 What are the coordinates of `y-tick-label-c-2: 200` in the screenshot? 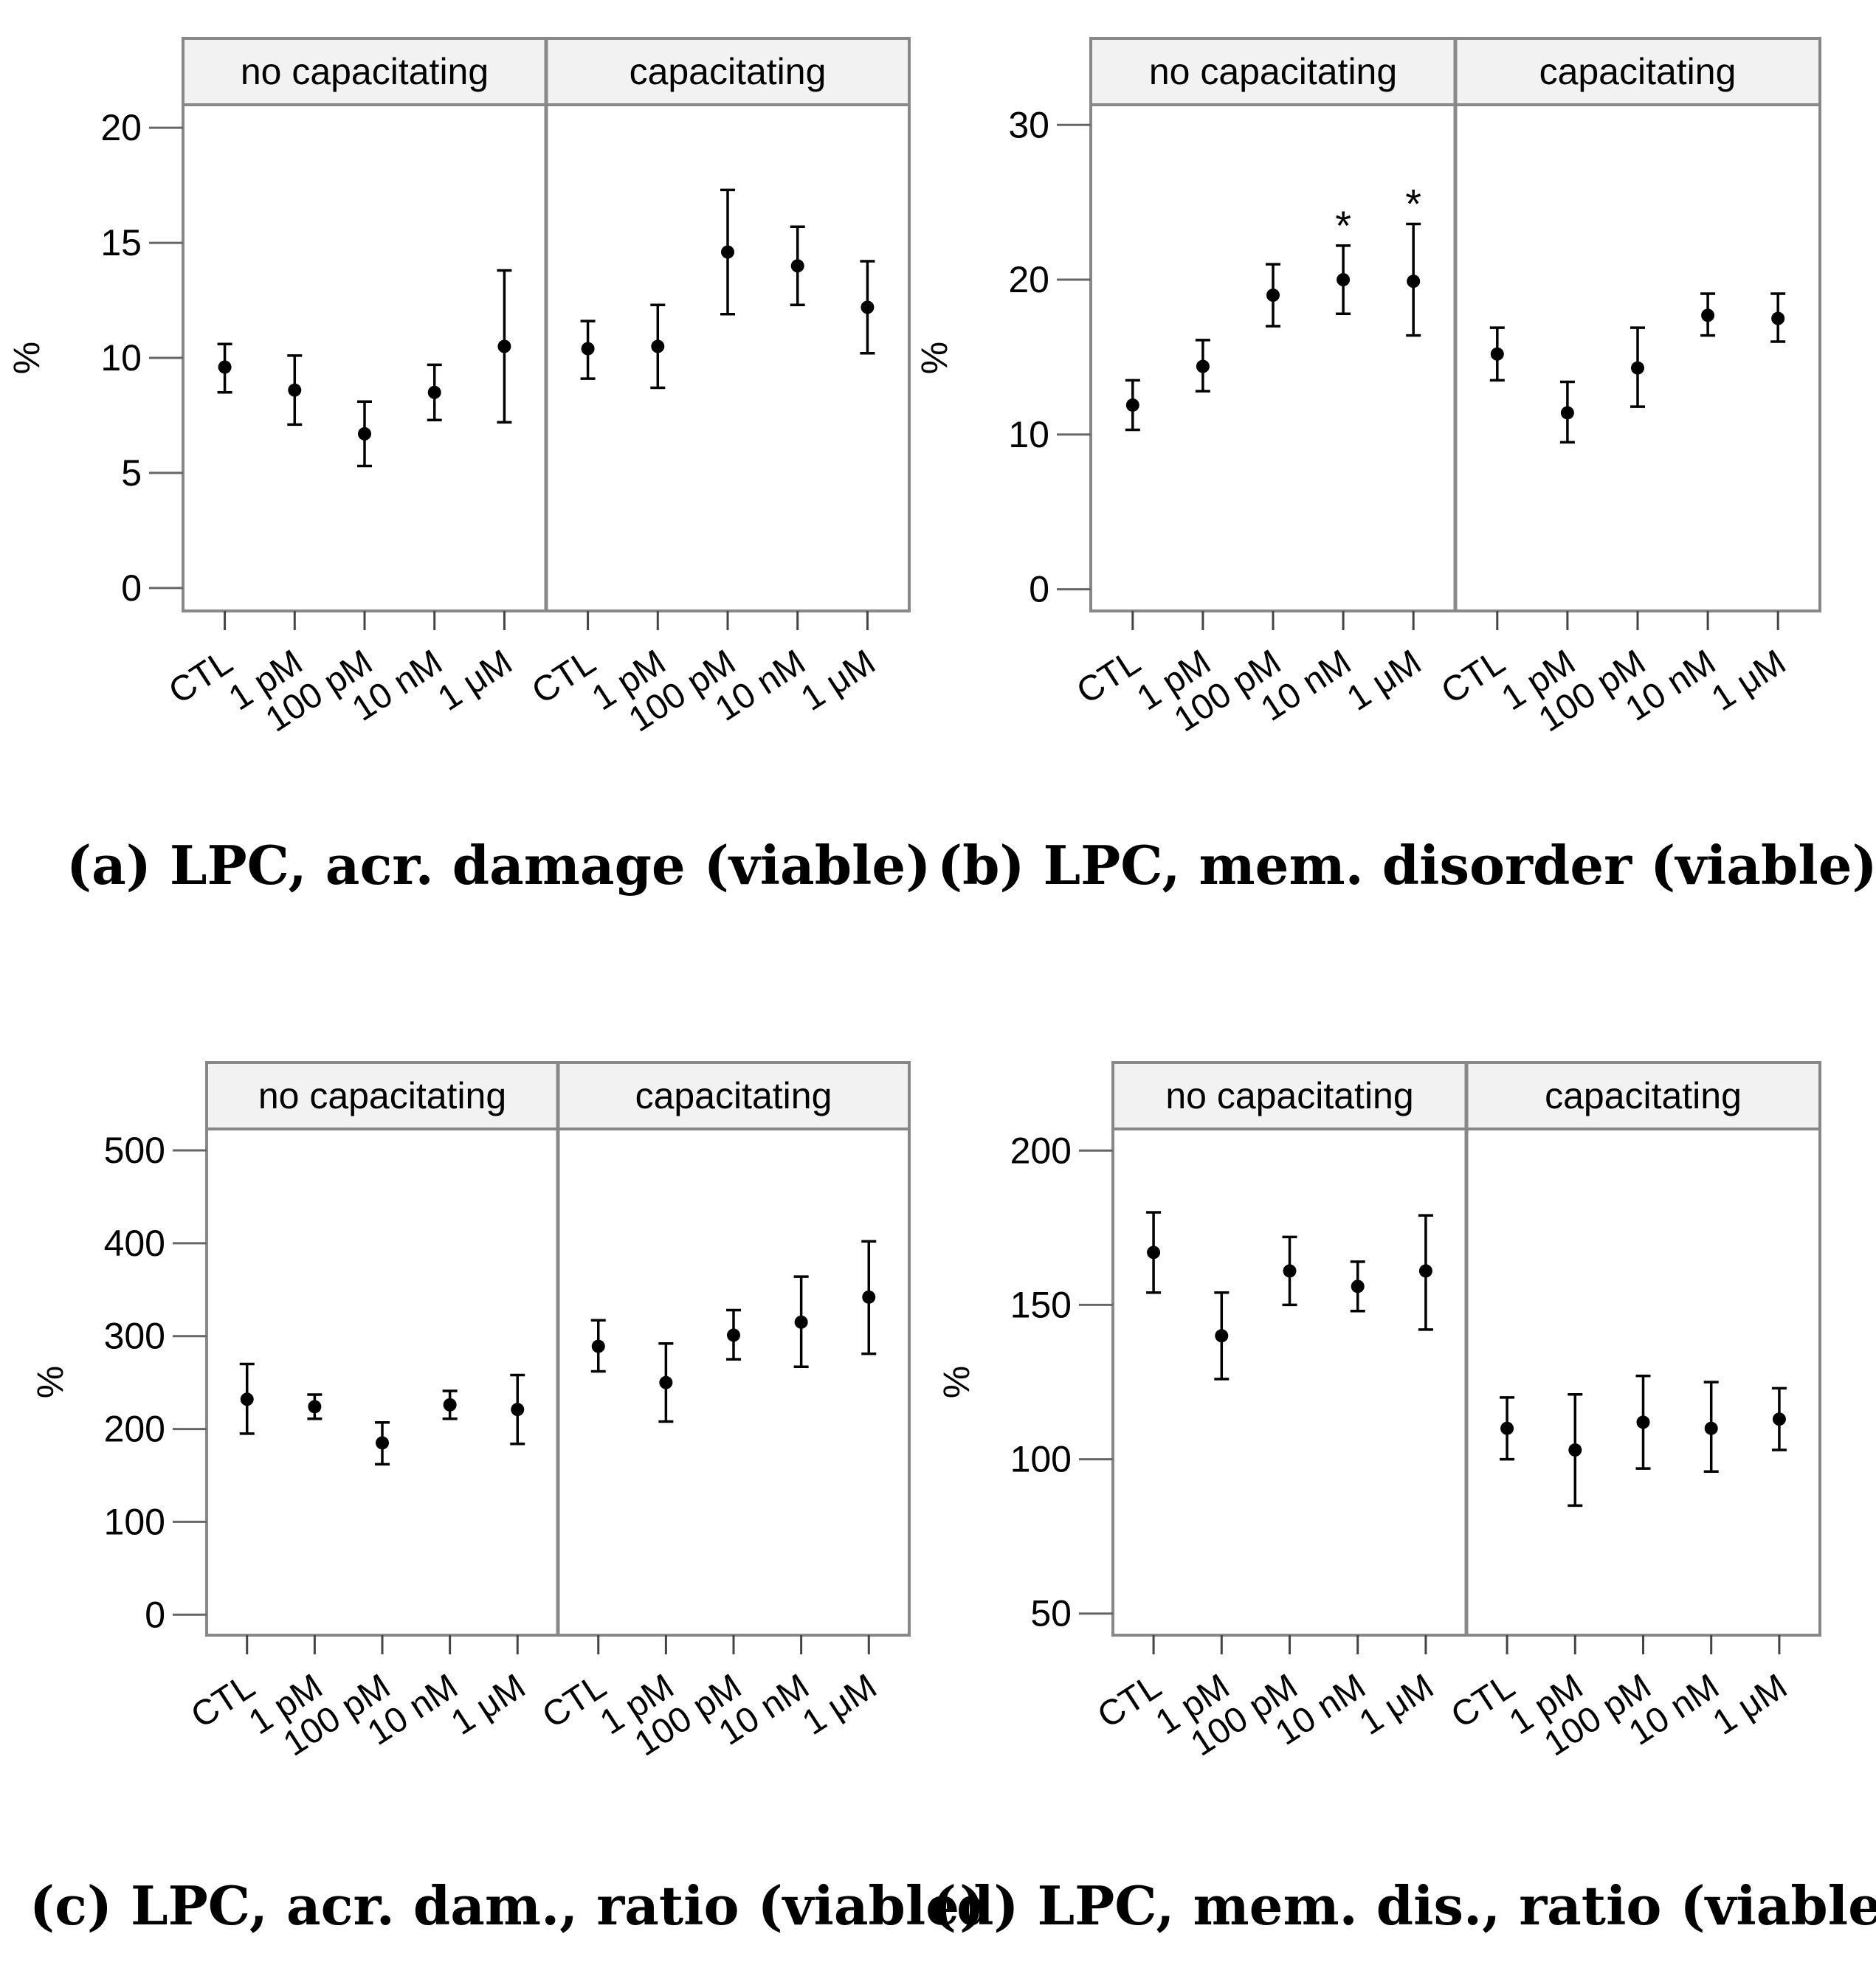 It's located at (134, 1430).